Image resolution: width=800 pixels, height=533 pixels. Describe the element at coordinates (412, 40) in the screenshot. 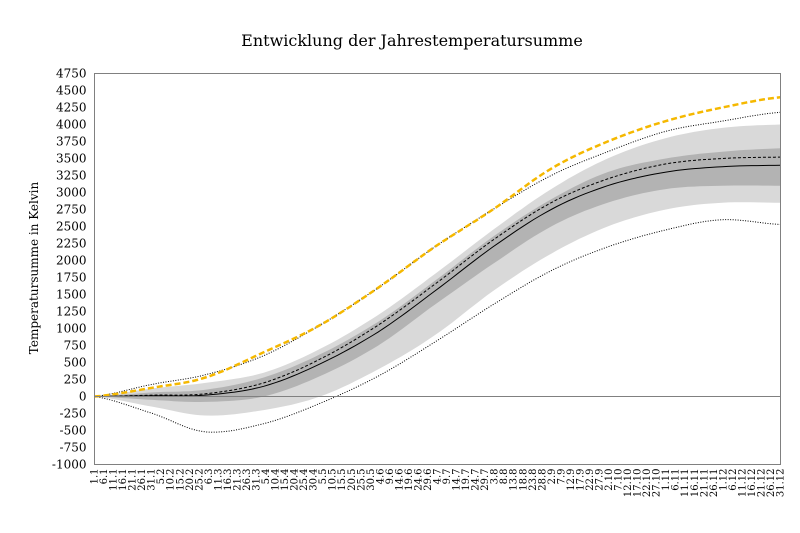

I see `chart-title: Entwicklung der Jahrestemperatursumme` at that location.